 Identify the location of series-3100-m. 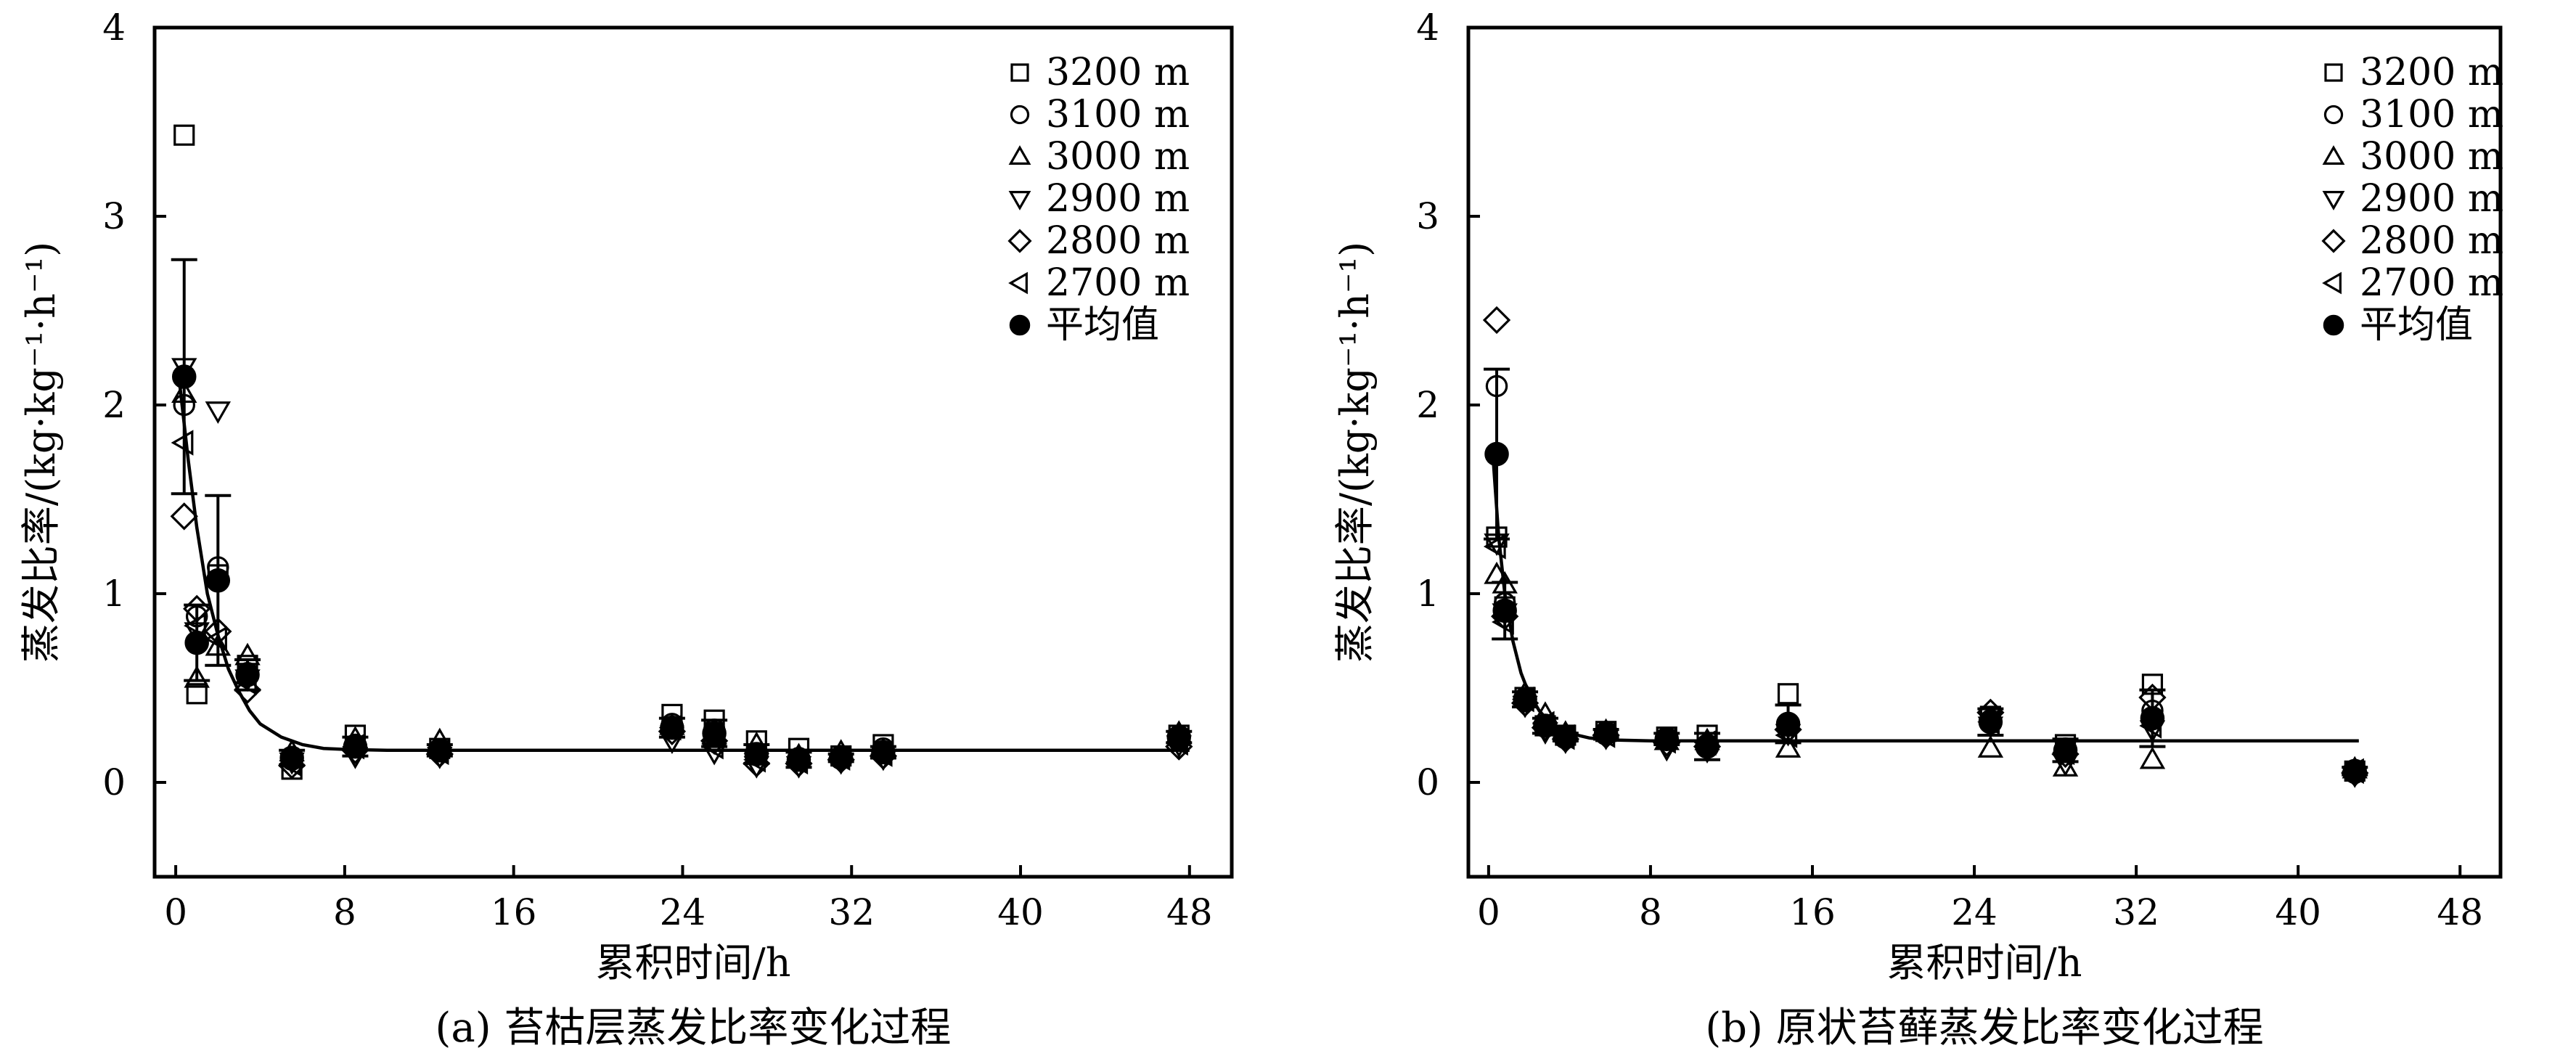
(1926, 580).